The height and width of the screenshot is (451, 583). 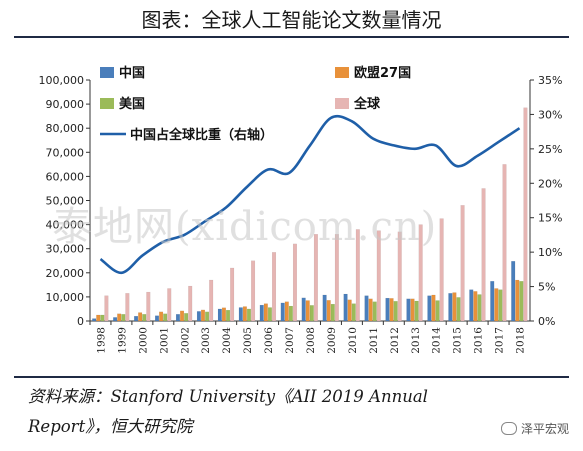 What do you see at coordinates (228, 396) in the screenshot?
I see `source-line-1: 资料来源：Stanford University《AII 2019 Annual` at bounding box center [228, 396].